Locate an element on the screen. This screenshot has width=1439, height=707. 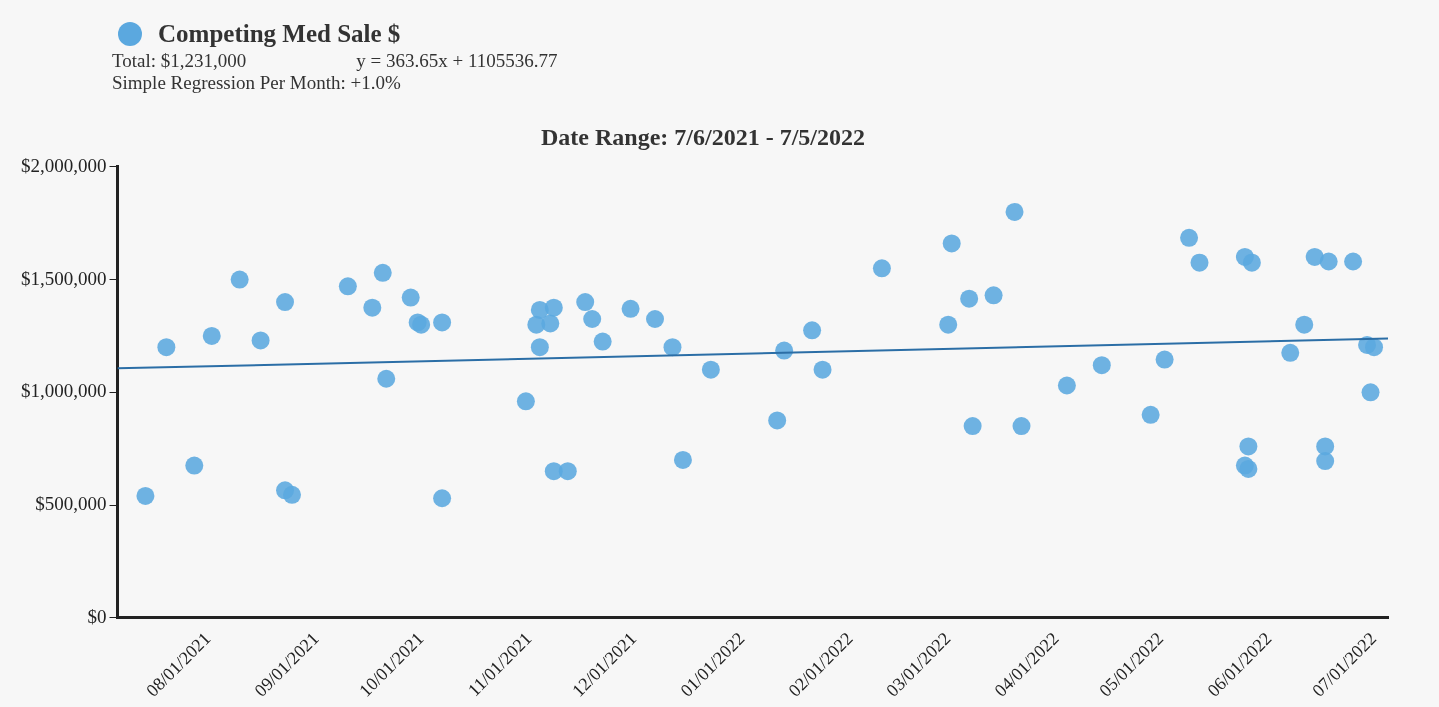
text: y = 363.65x + 1105536.77 is located at coordinates (457, 61).